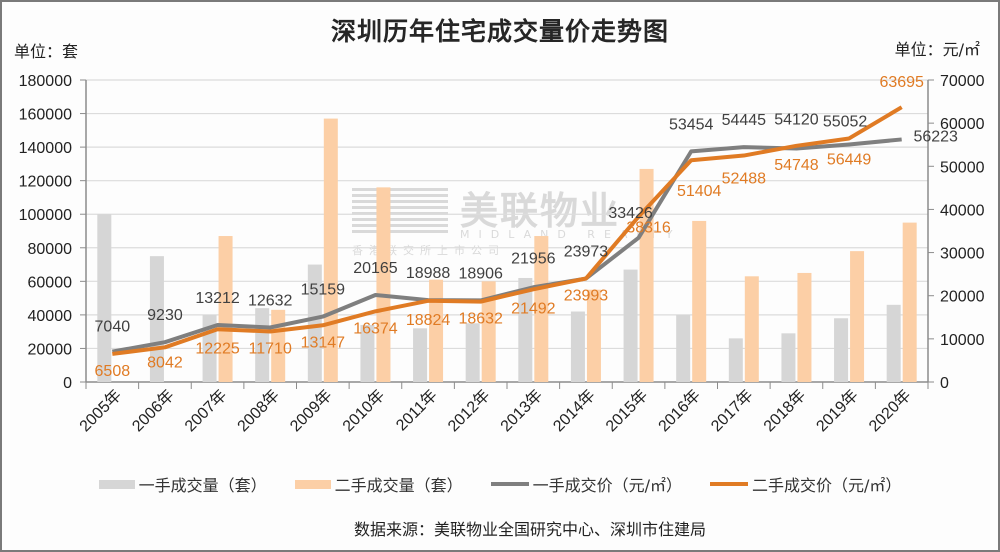 This screenshot has width=1000, height=552. I want to click on x-axis-tick-label: 2007年, so click(205, 410).